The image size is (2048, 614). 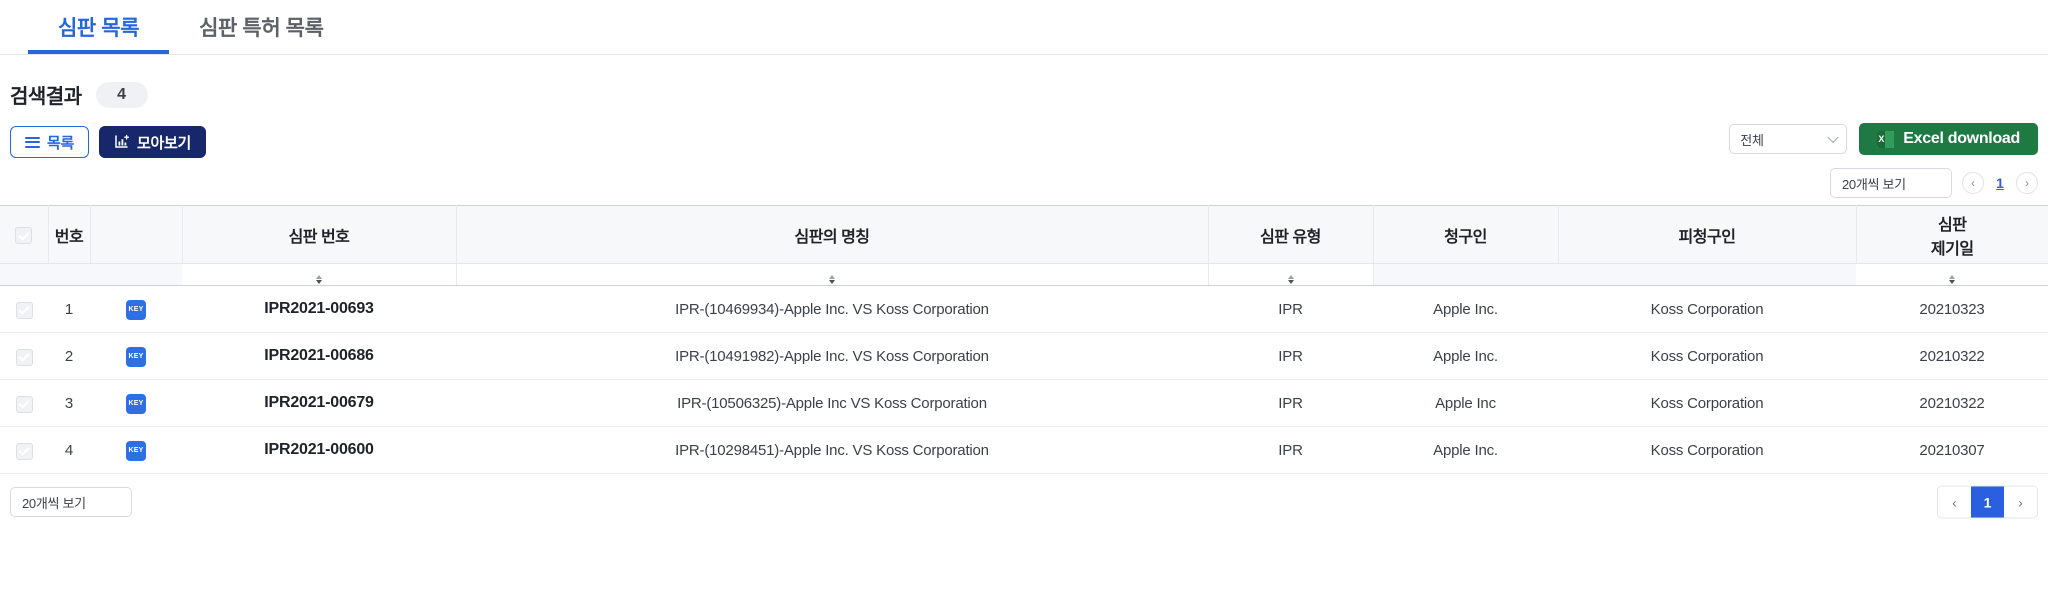 I want to click on header-filing-date: 심판 제기일, so click(x=1952, y=234).